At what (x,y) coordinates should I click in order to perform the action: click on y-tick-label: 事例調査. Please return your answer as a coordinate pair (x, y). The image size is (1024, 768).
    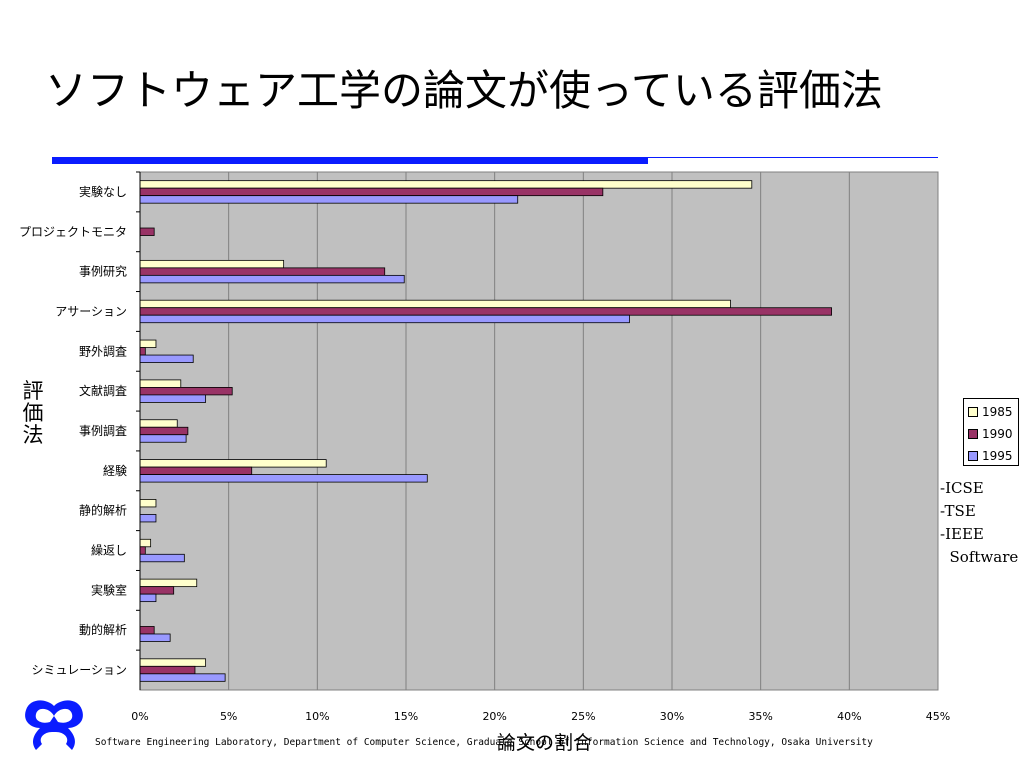
    Looking at the image, I should click on (103, 431).